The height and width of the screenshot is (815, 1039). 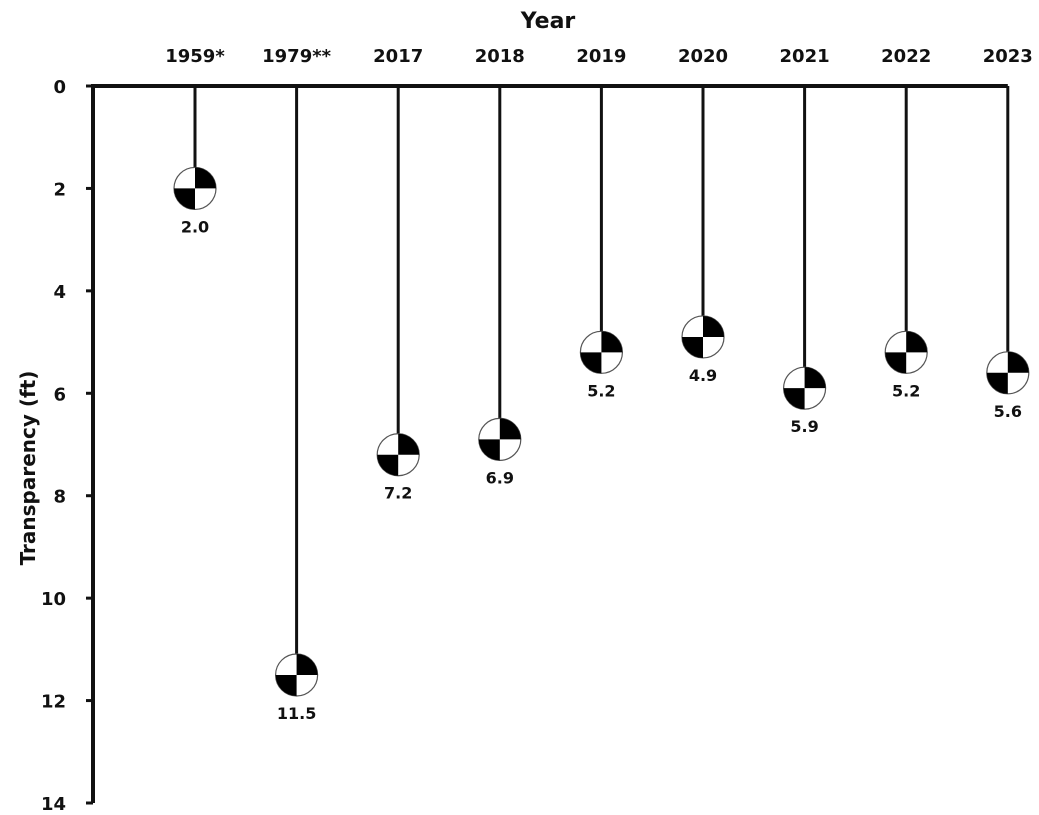 I want to click on data-label: 11.5, so click(x=296, y=713).